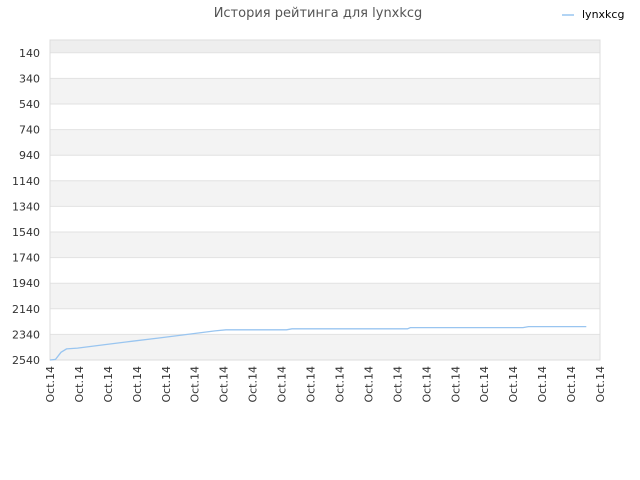 The height and width of the screenshot is (480, 640). Describe the element at coordinates (26, 360) in the screenshot. I see `y-tick-label: 2540` at that location.